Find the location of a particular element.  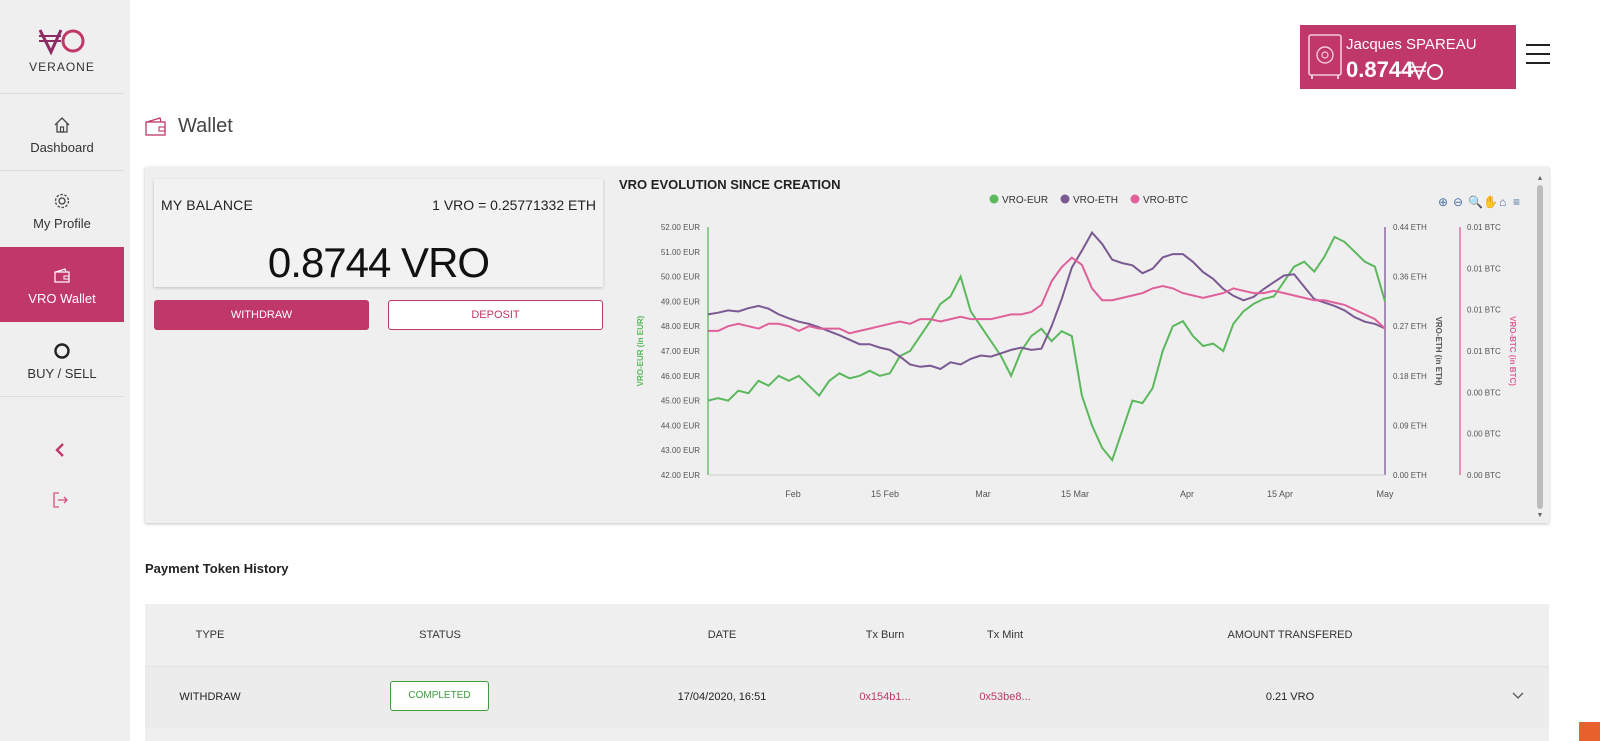

column-header-type: TYPE is located at coordinates (210, 635).